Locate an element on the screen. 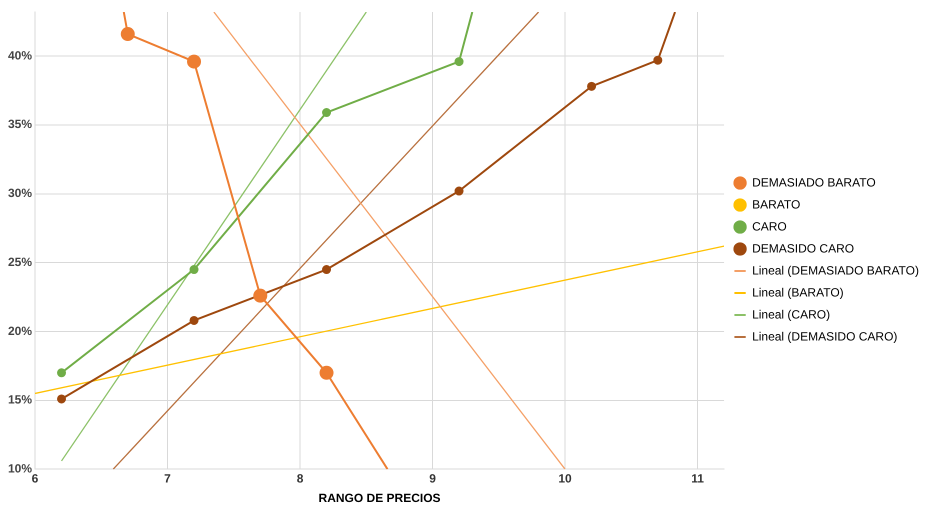  y-tick-label: 10% is located at coordinates (20, 469).